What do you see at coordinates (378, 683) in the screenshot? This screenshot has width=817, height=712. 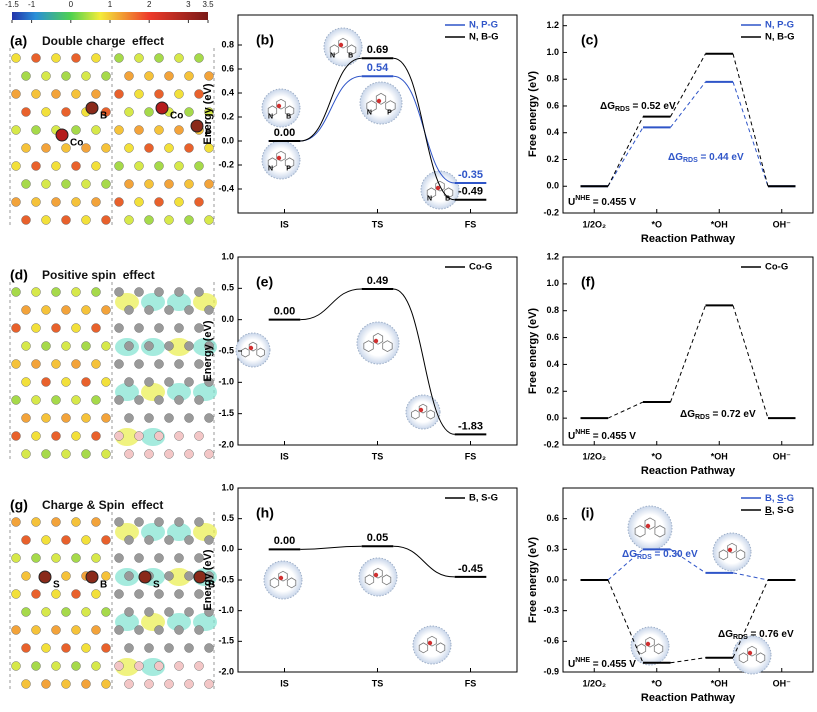 I see `x-tick-label: TS` at bounding box center [378, 683].